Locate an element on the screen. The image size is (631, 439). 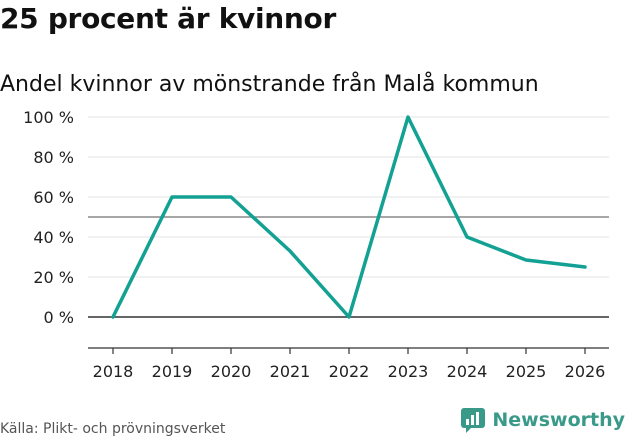
y-axis-labels: 0 % 20 % 40 % 60 % 80 % 100 % is located at coordinates (48, 217).